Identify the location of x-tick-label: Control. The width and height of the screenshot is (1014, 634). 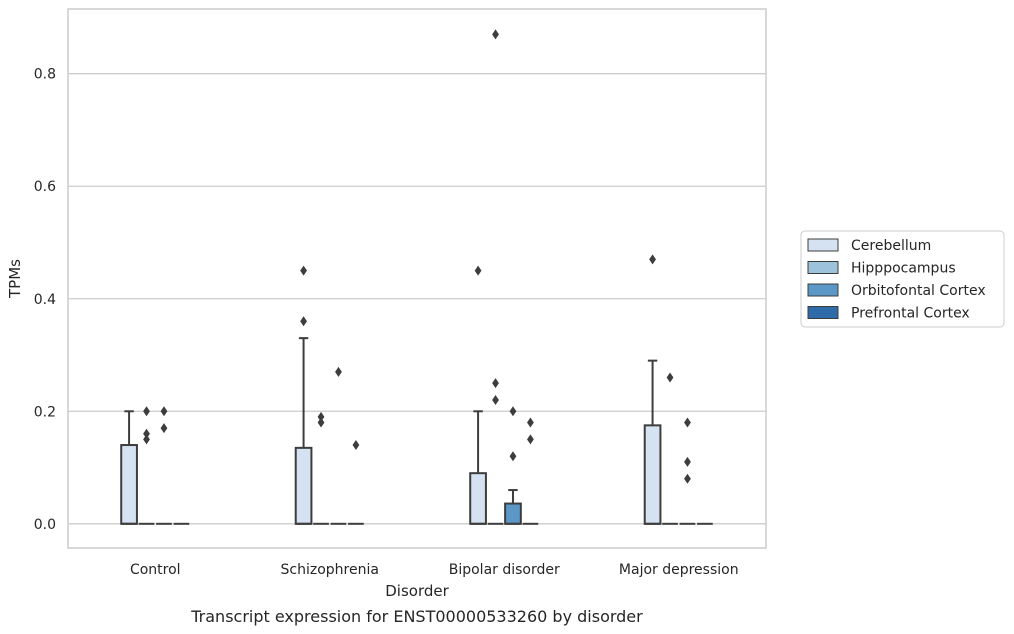
(155, 570).